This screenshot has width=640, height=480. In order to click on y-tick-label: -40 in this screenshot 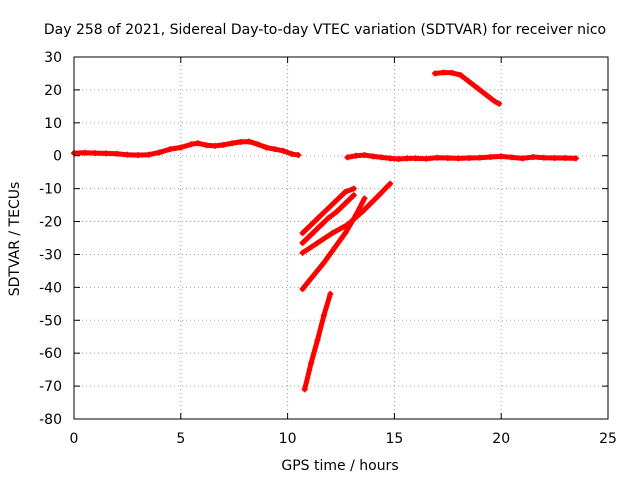, I will do `click(50, 288)`.